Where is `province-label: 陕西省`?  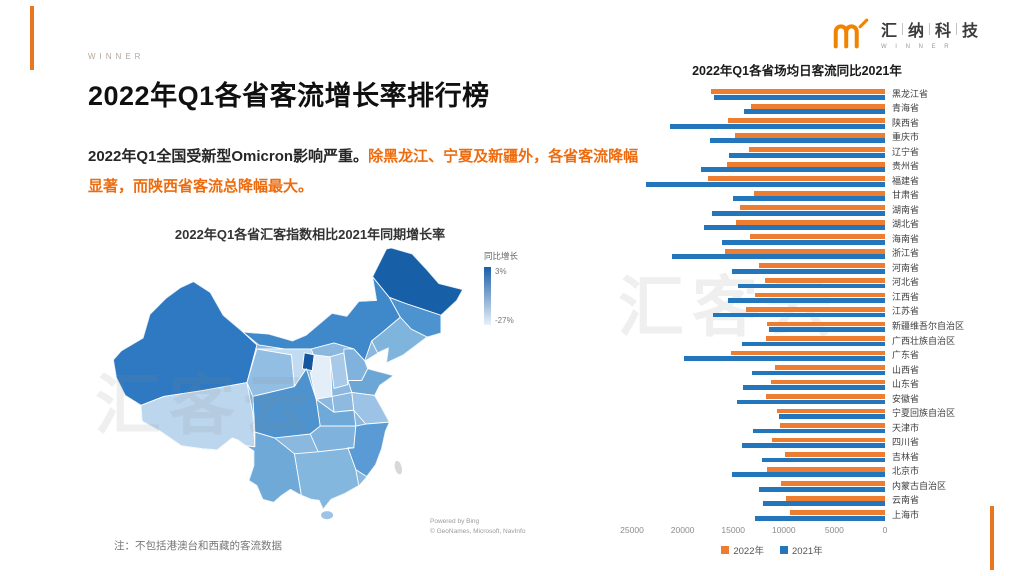
province-label: 陕西省 is located at coordinates (906, 122).